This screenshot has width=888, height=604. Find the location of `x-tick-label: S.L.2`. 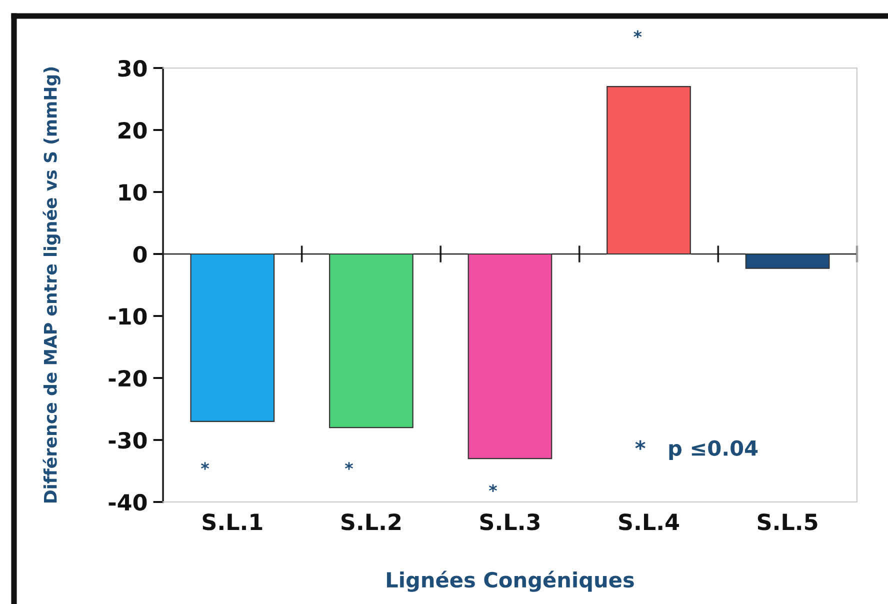

x-tick-label: S.L.2 is located at coordinates (371, 521).